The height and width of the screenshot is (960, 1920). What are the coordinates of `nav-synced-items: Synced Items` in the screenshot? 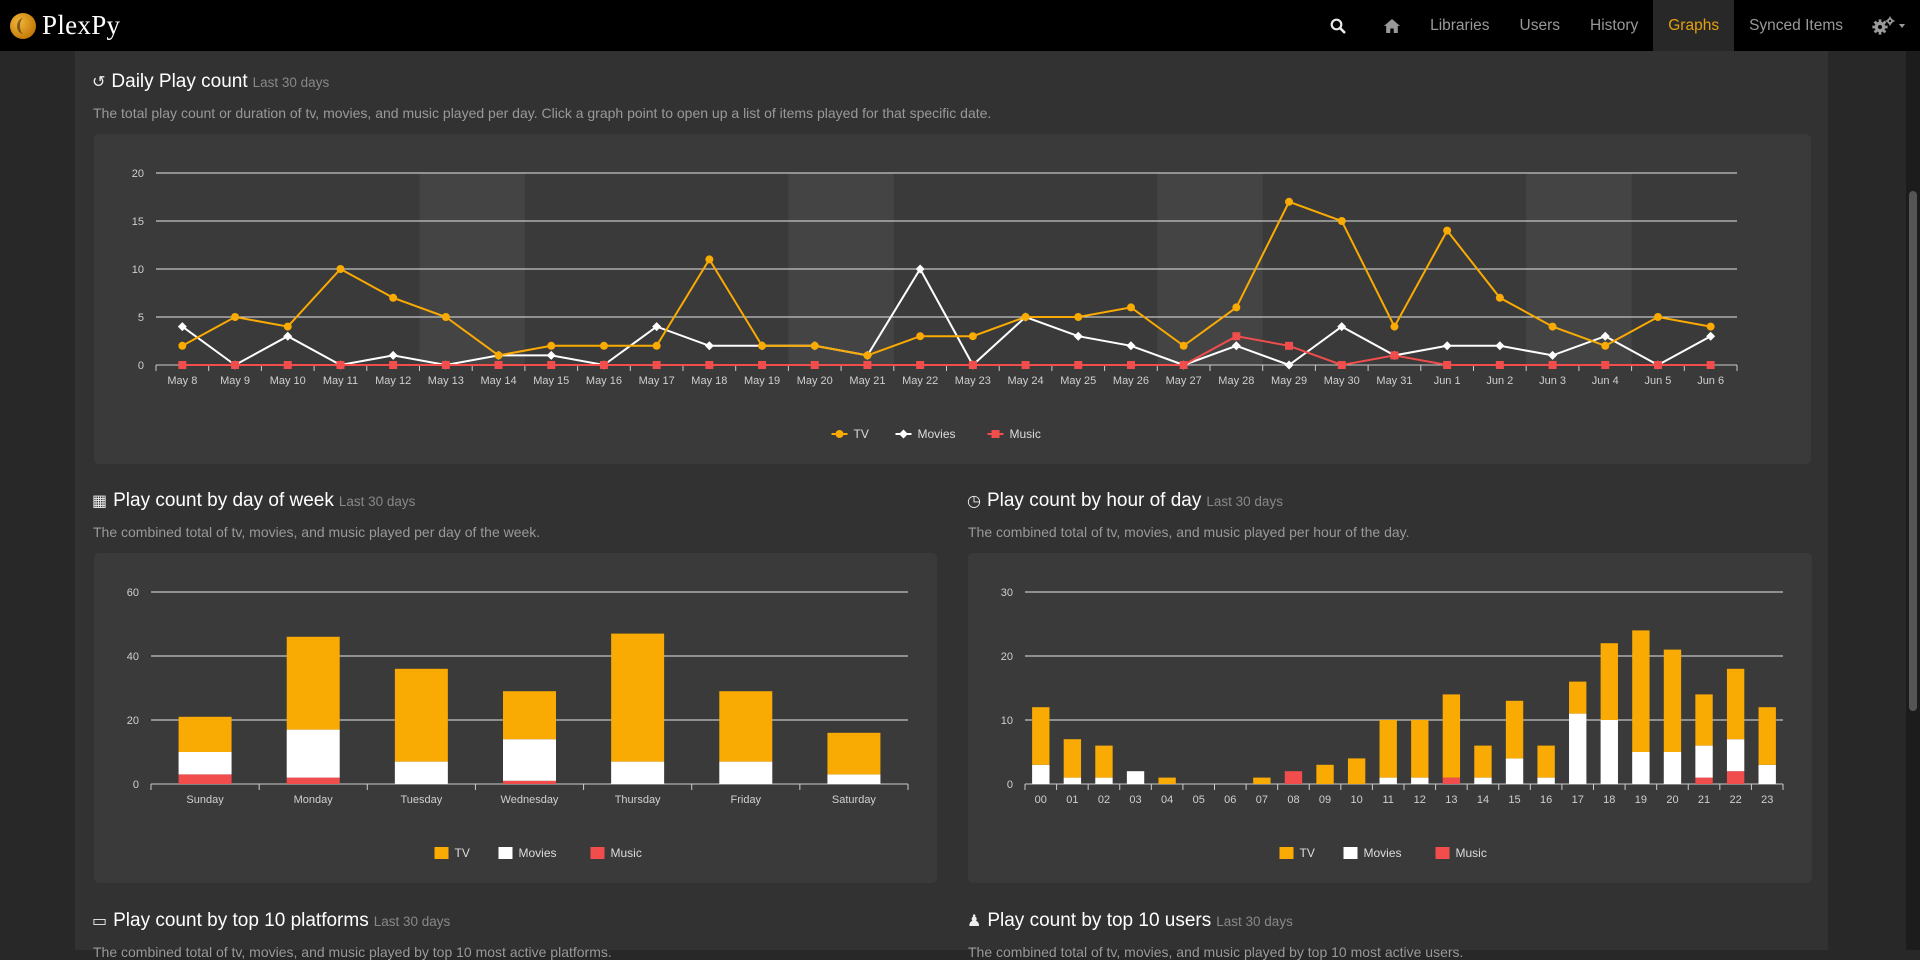 It's located at (1796, 25).